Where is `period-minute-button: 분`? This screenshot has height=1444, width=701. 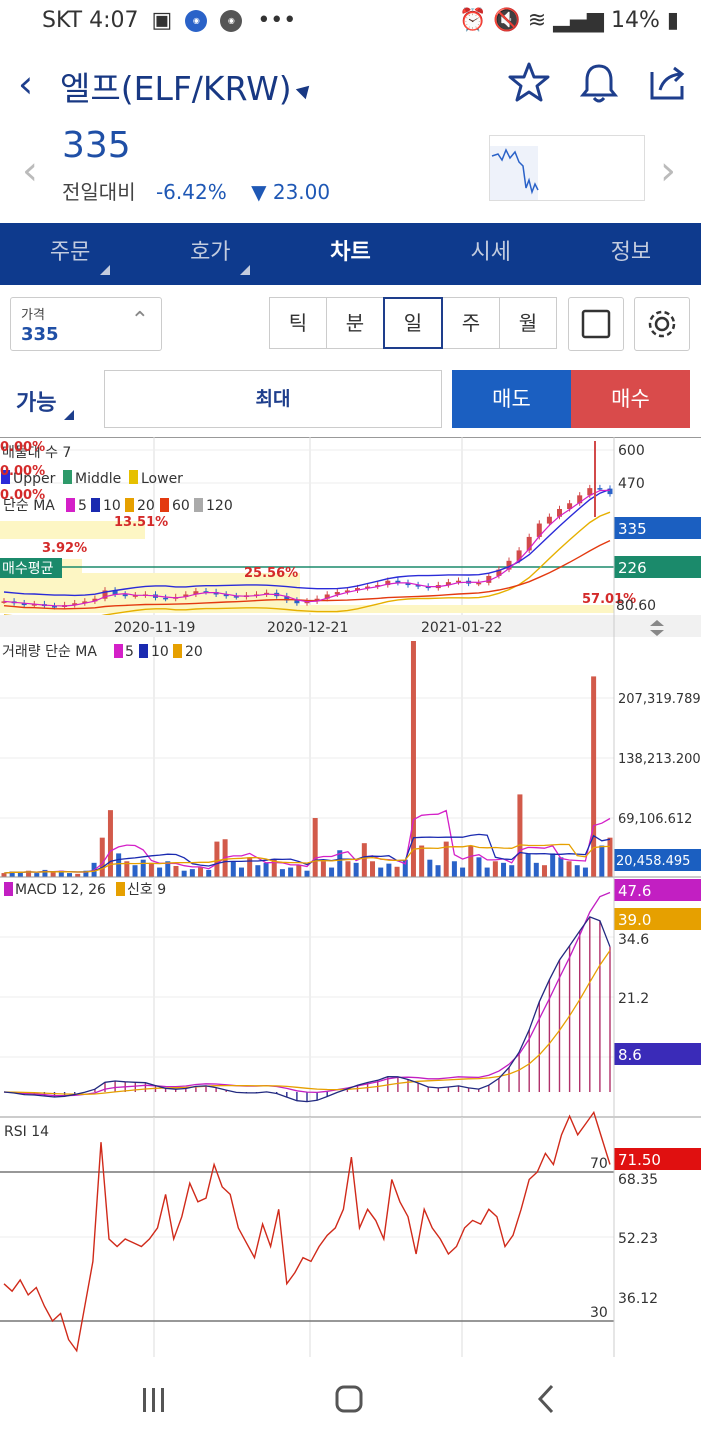 period-minute-button: 분 is located at coordinates (355, 323).